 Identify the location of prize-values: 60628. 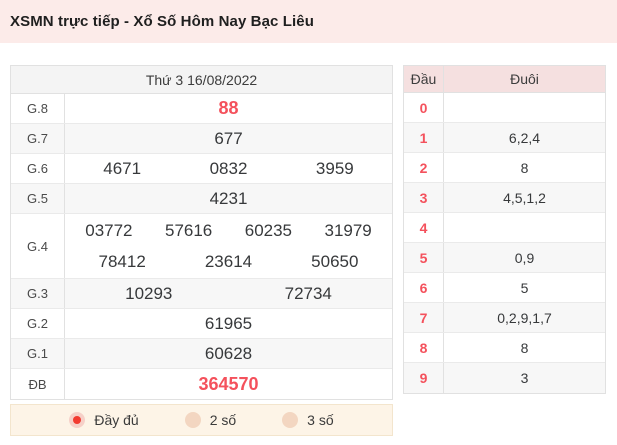
(228, 353).